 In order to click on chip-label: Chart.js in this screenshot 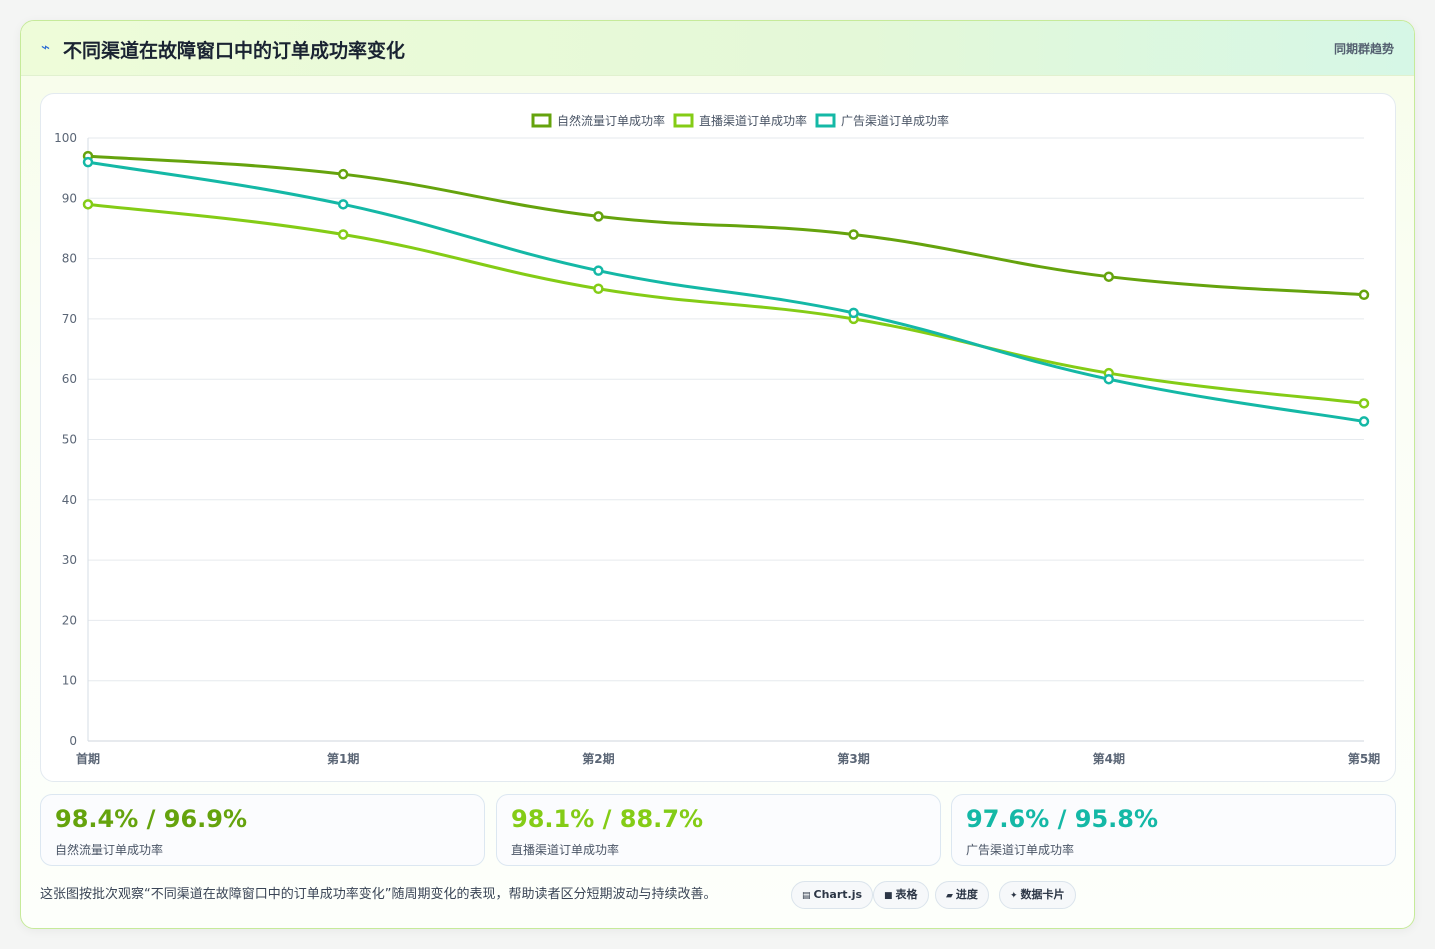, I will do `click(838, 894)`.